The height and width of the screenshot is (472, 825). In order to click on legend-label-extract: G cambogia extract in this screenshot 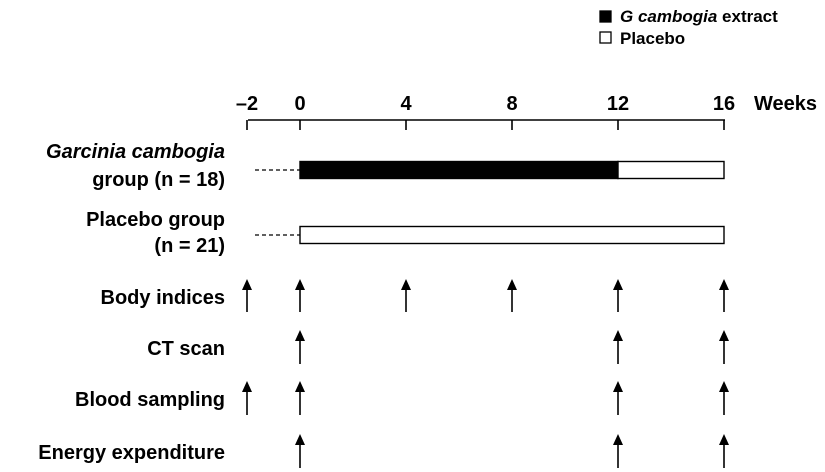, I will do `click(699, 16)`.